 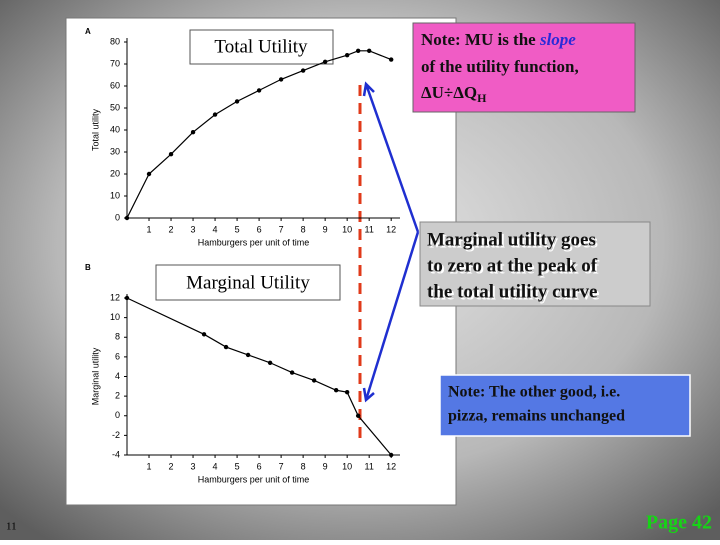 What do you see at coordinates (88, 267) in the screenshot?
I see `panel-label: B` at bounding box center [88, 267].